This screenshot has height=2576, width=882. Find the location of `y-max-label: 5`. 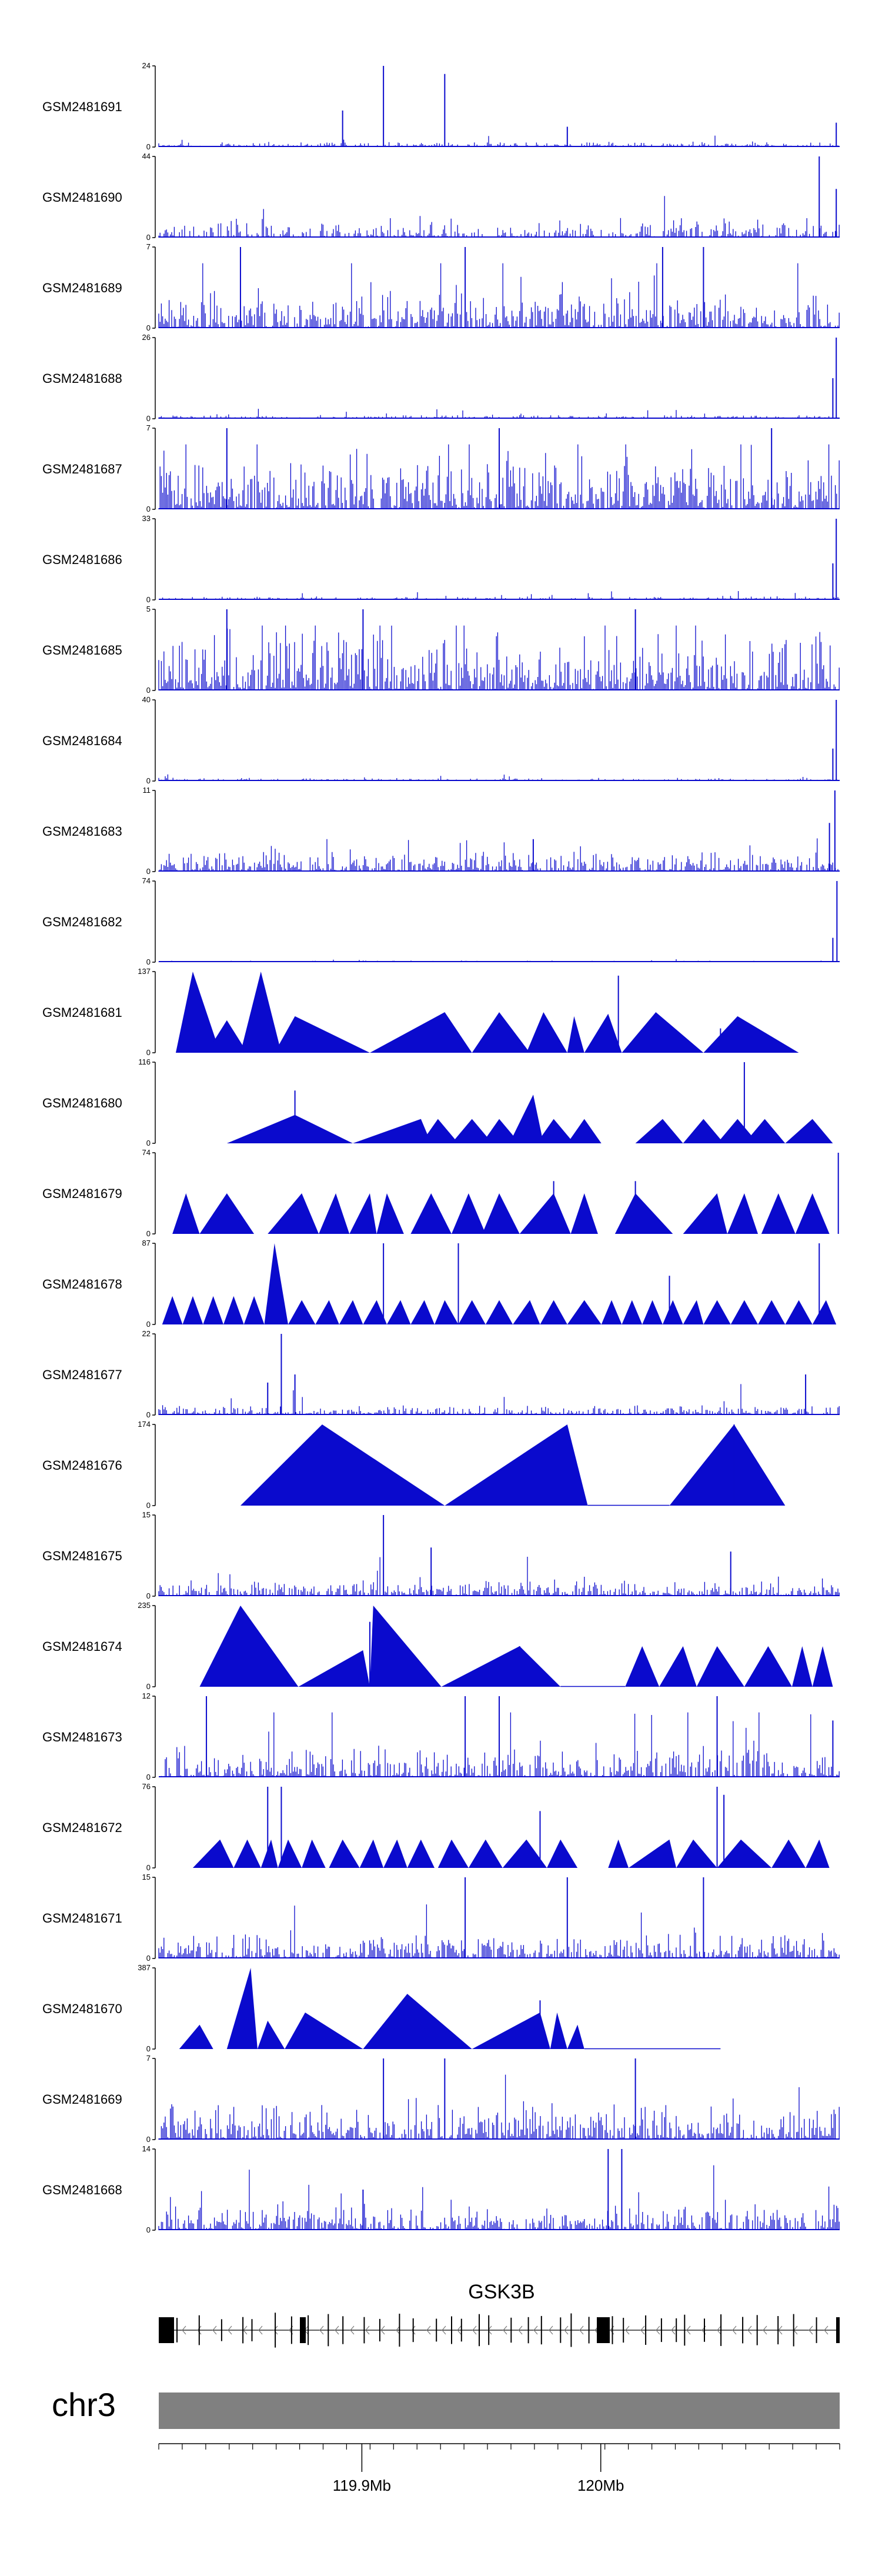

y-max-label: 5 is located at coordinates (148, 609).